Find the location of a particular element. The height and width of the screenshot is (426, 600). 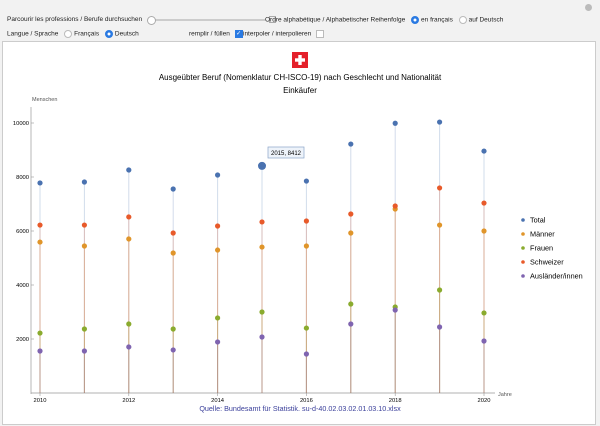

legend-label: Schweizer is located at coordinates (547, 262).